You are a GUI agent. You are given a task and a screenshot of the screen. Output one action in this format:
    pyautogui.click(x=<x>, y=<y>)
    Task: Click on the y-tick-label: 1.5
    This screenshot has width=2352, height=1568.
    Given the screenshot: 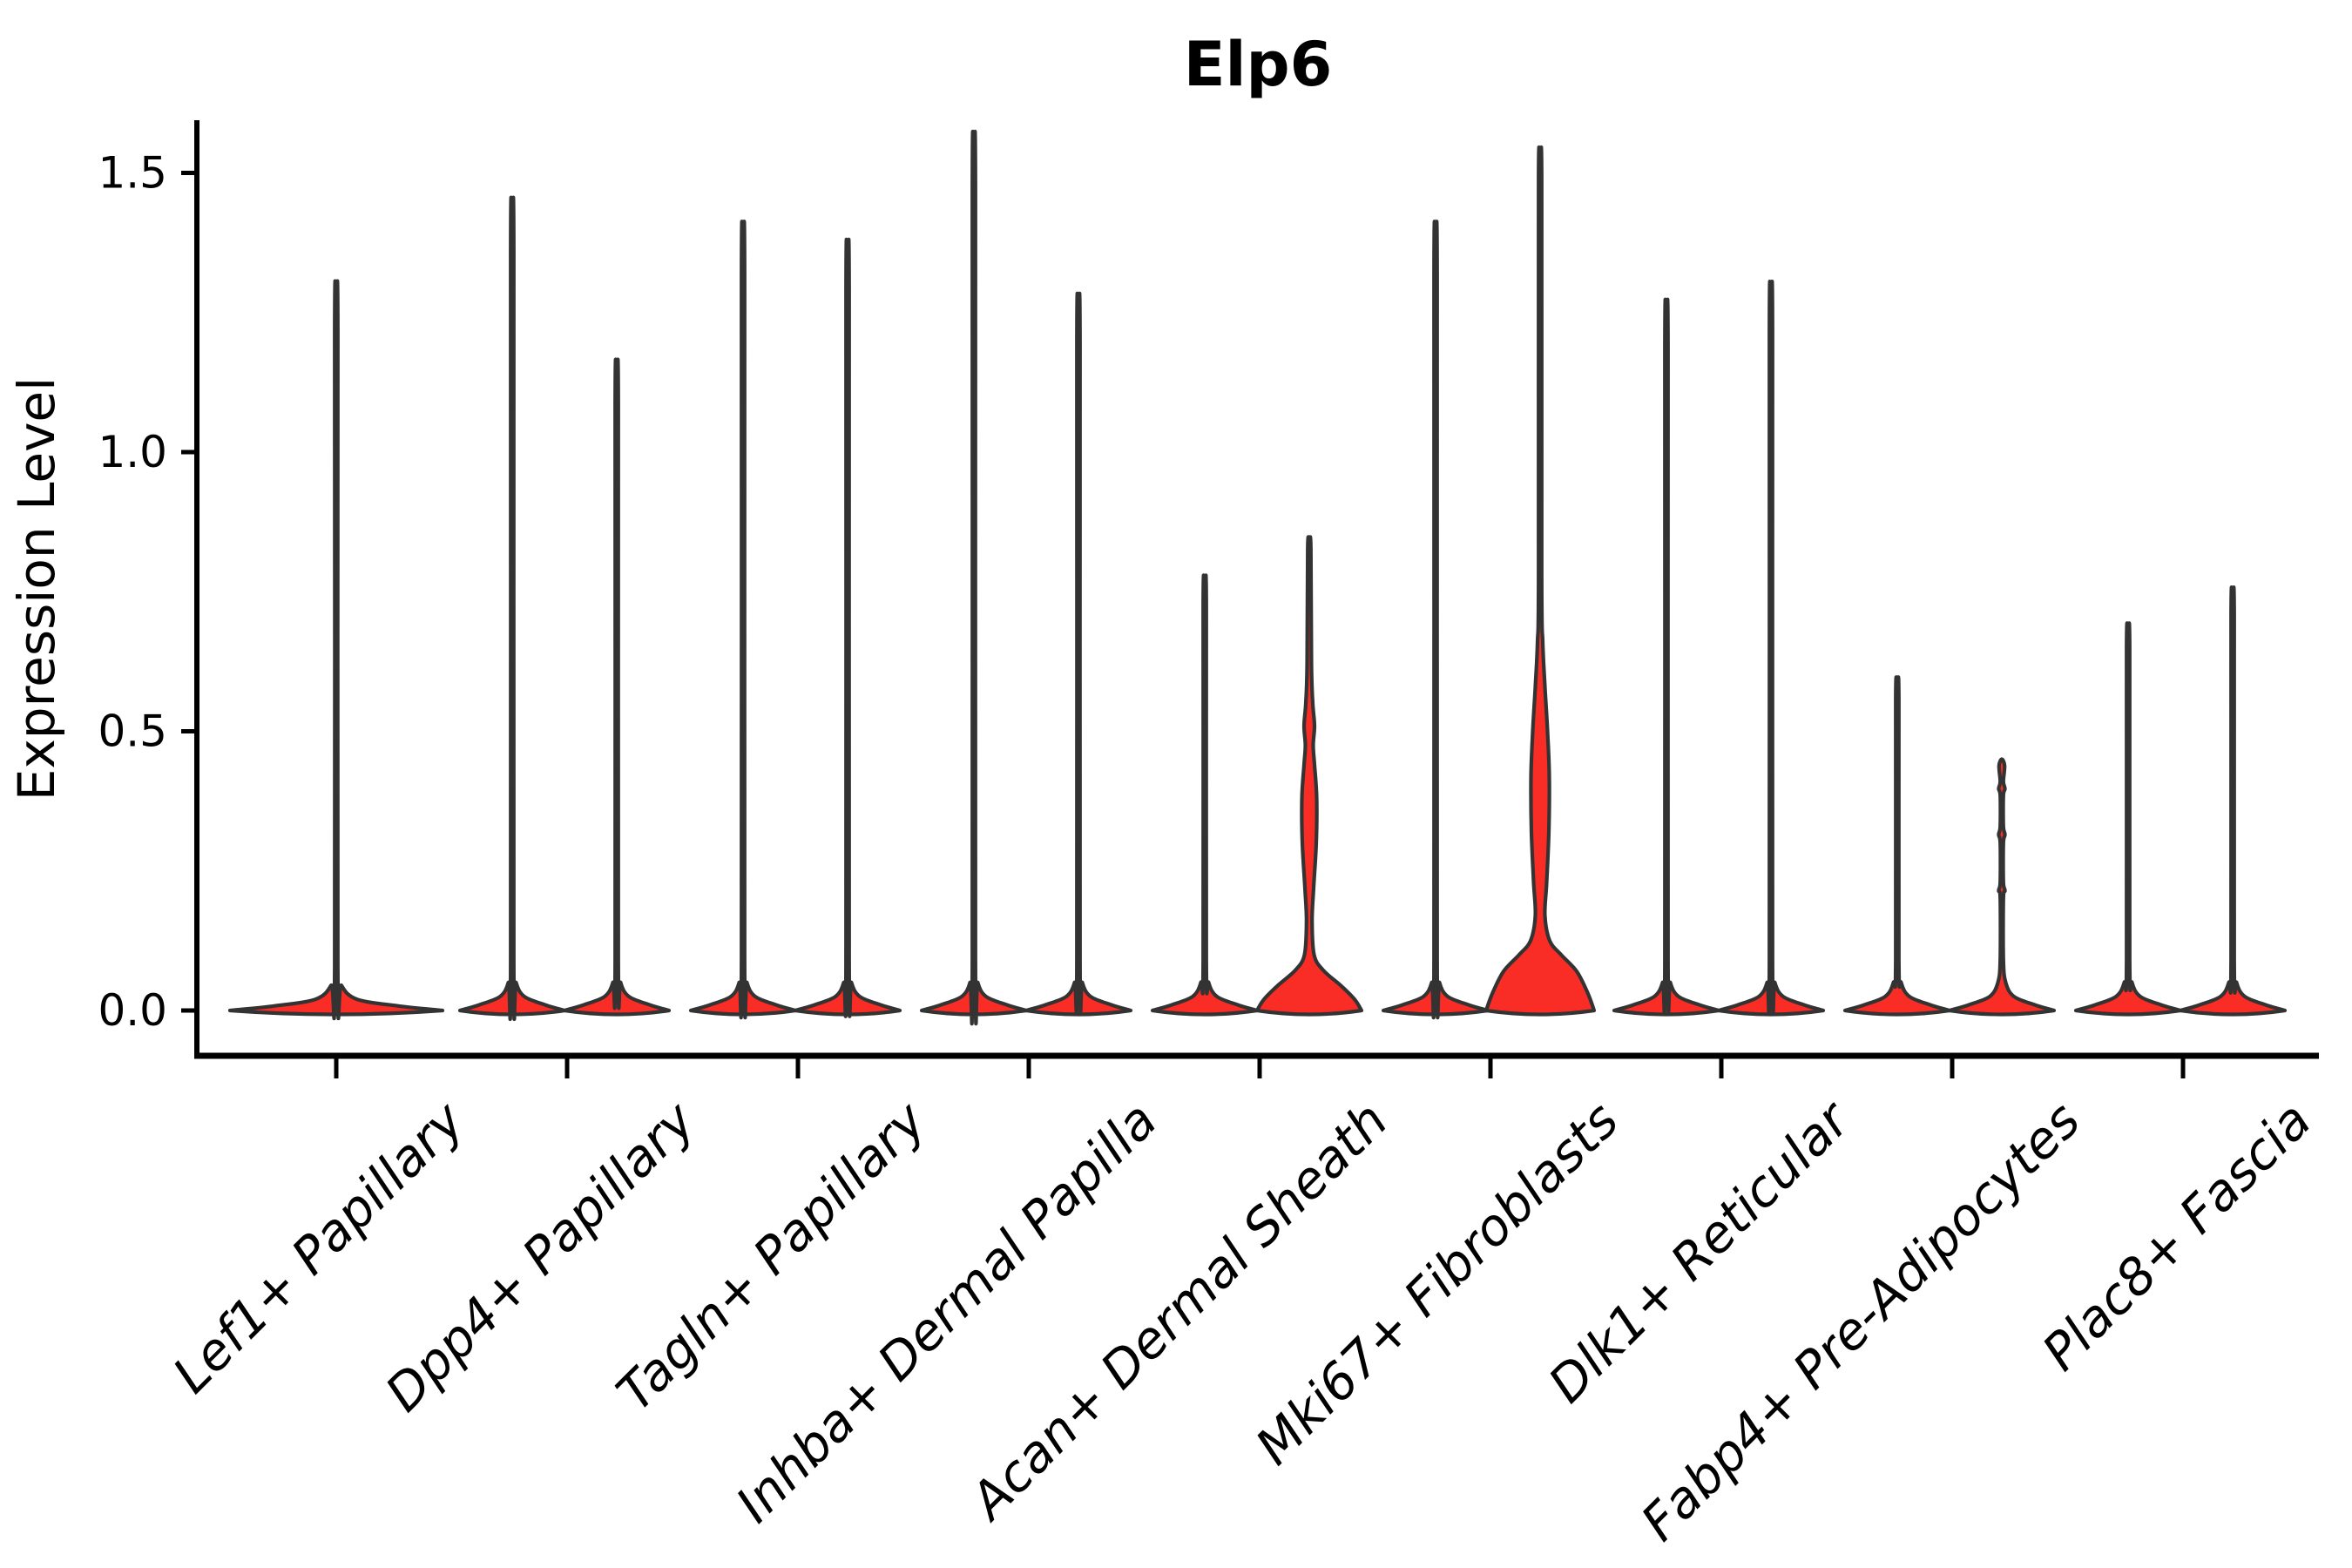 What is the action you would take?
    pyautogui.click(x=132, y=173)
    